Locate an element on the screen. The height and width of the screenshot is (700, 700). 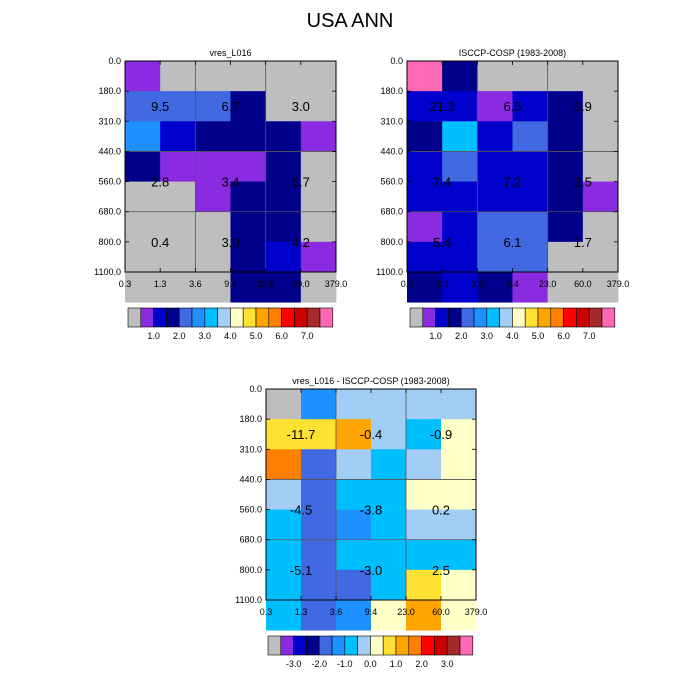
panel-1-block-value-0-2: 3.9 is located at coordinates (583, 106).